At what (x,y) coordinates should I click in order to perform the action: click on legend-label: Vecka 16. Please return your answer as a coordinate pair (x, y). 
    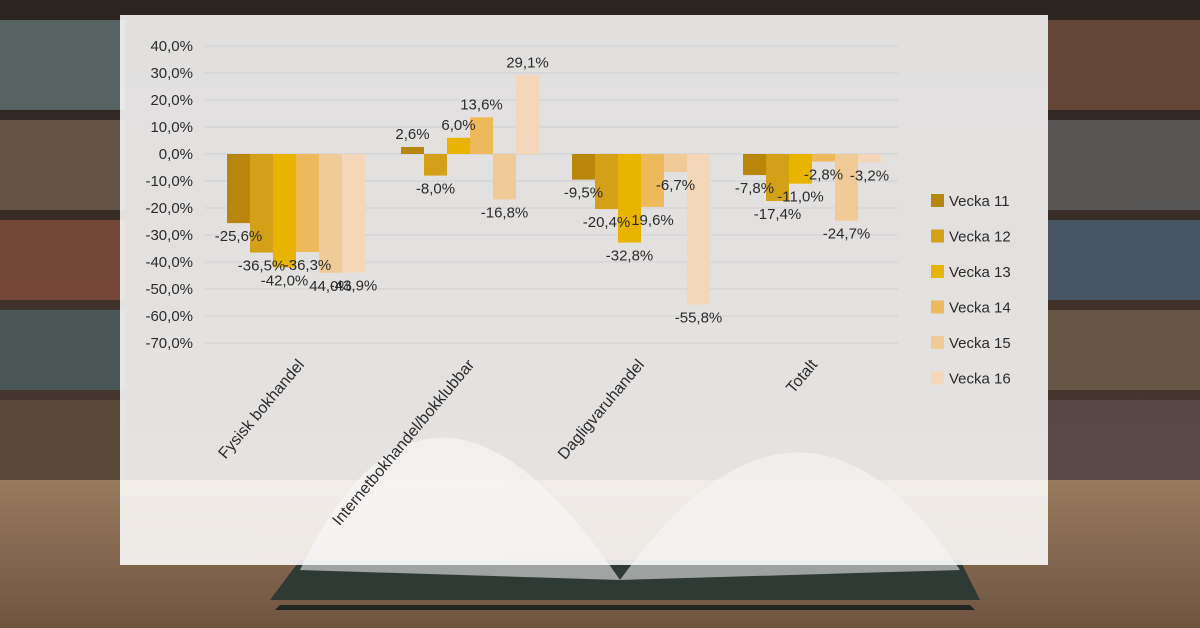
    Looking at the image, I should click on (980, 379).